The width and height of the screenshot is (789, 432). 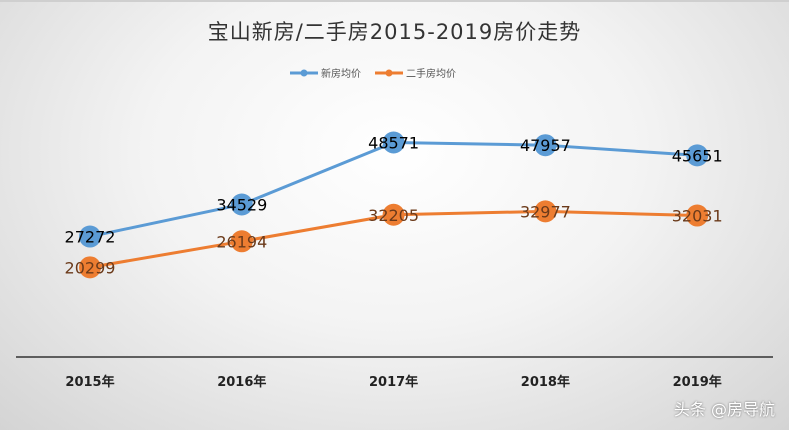 I want to click on data-label: 32977, so click(x=545, y=211).